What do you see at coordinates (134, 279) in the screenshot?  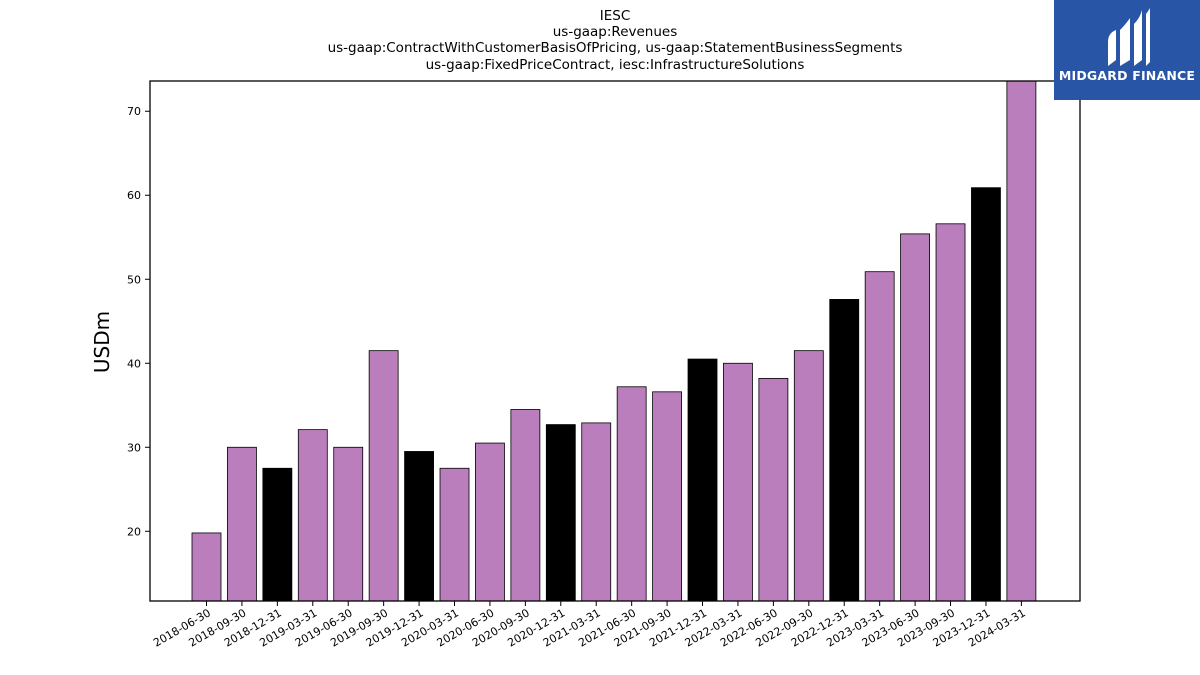 I see `y-tick-label: 50` at bounding box center [134, 279].